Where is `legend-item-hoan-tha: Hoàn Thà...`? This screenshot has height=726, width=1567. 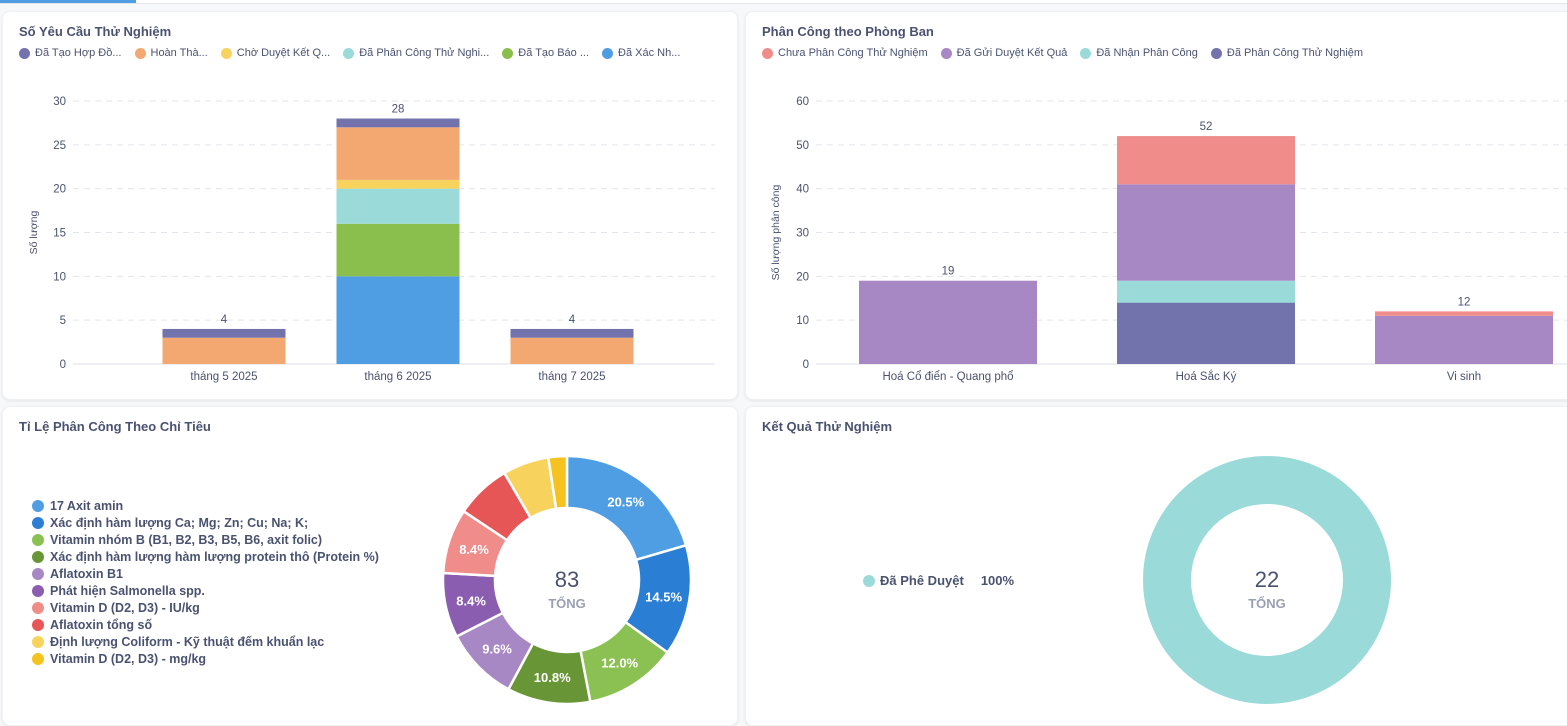 legend-item-hoan-tha: Hoàn Thà... is located at coordinates (171, 53).